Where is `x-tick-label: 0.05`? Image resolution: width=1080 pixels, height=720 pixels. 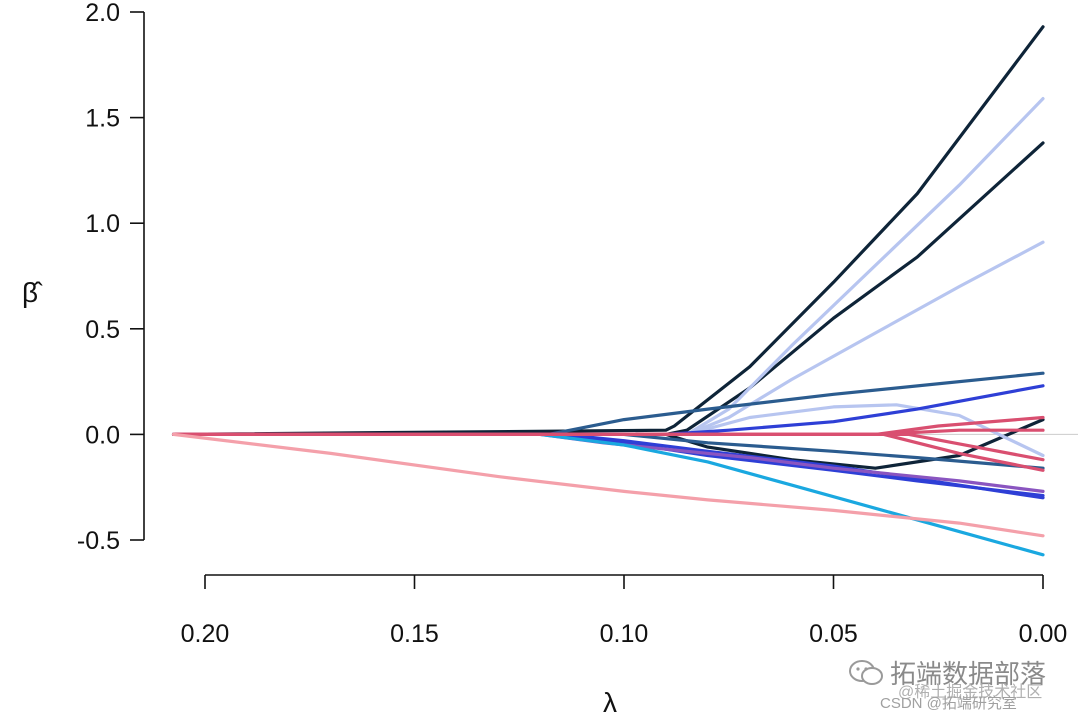
x-tick-label: 0.05 is located at coordinates (833, 634).